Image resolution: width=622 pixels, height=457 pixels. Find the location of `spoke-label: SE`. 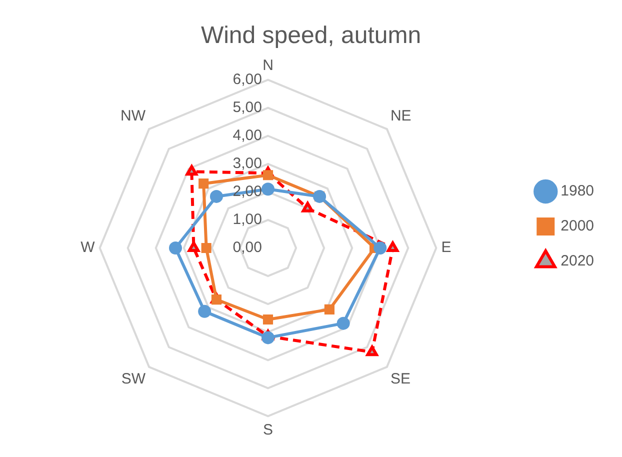

spoke-label: SE is located at coordinates (400, 379).